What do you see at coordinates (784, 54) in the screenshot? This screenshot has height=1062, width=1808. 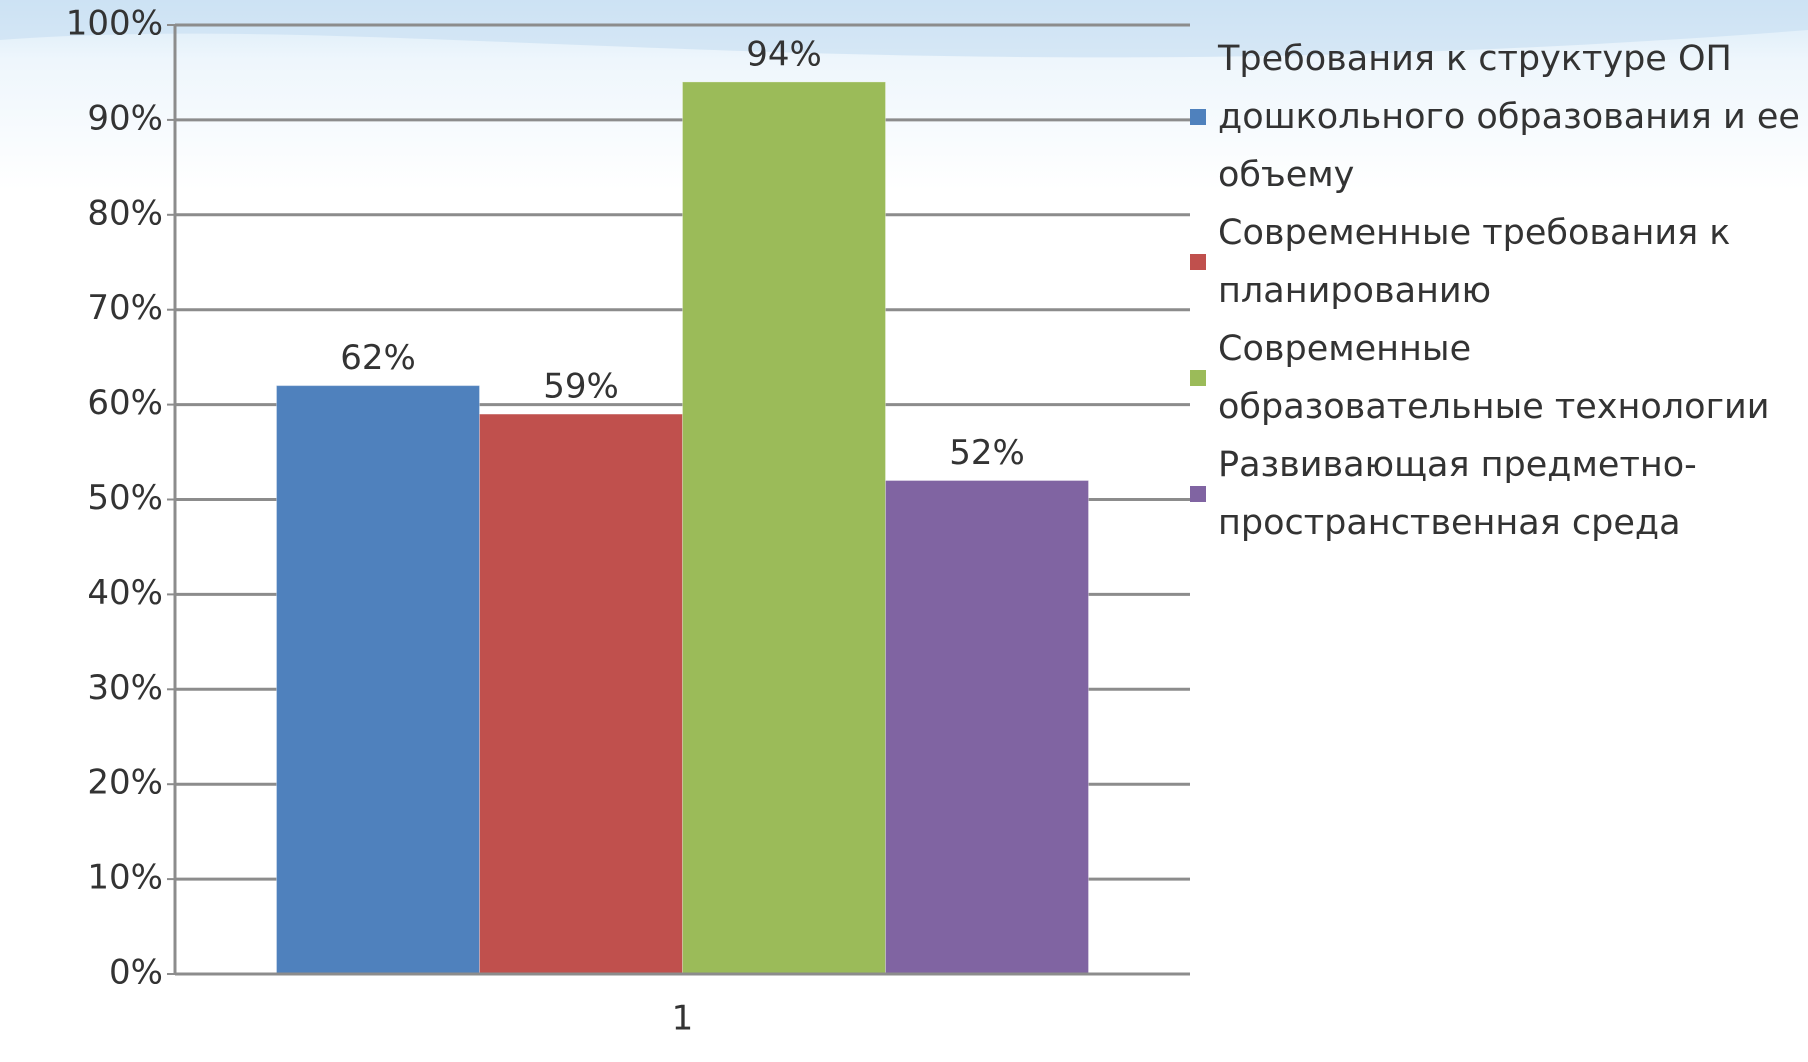 I see `data-label: 94%` at bounding box center [784, 54].